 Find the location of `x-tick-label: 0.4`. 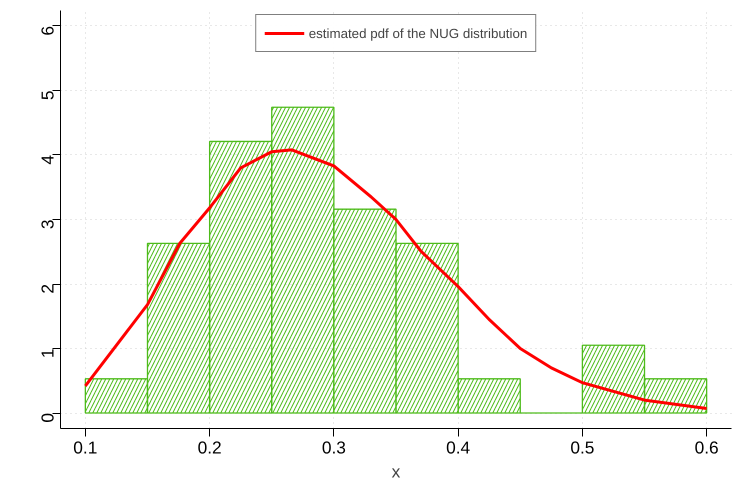

x-tick-label: 0.4 is located at coordinates (458, 448).